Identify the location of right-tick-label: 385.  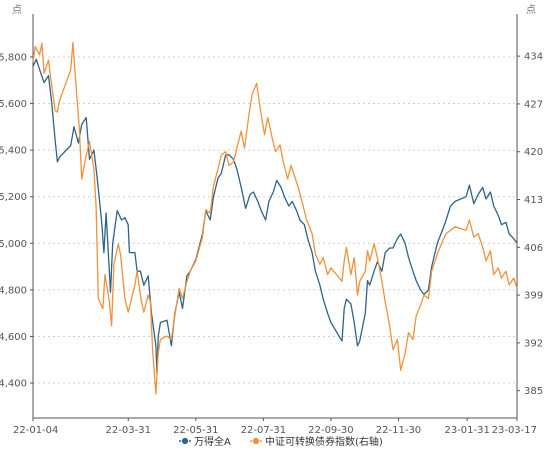
(533, 391).